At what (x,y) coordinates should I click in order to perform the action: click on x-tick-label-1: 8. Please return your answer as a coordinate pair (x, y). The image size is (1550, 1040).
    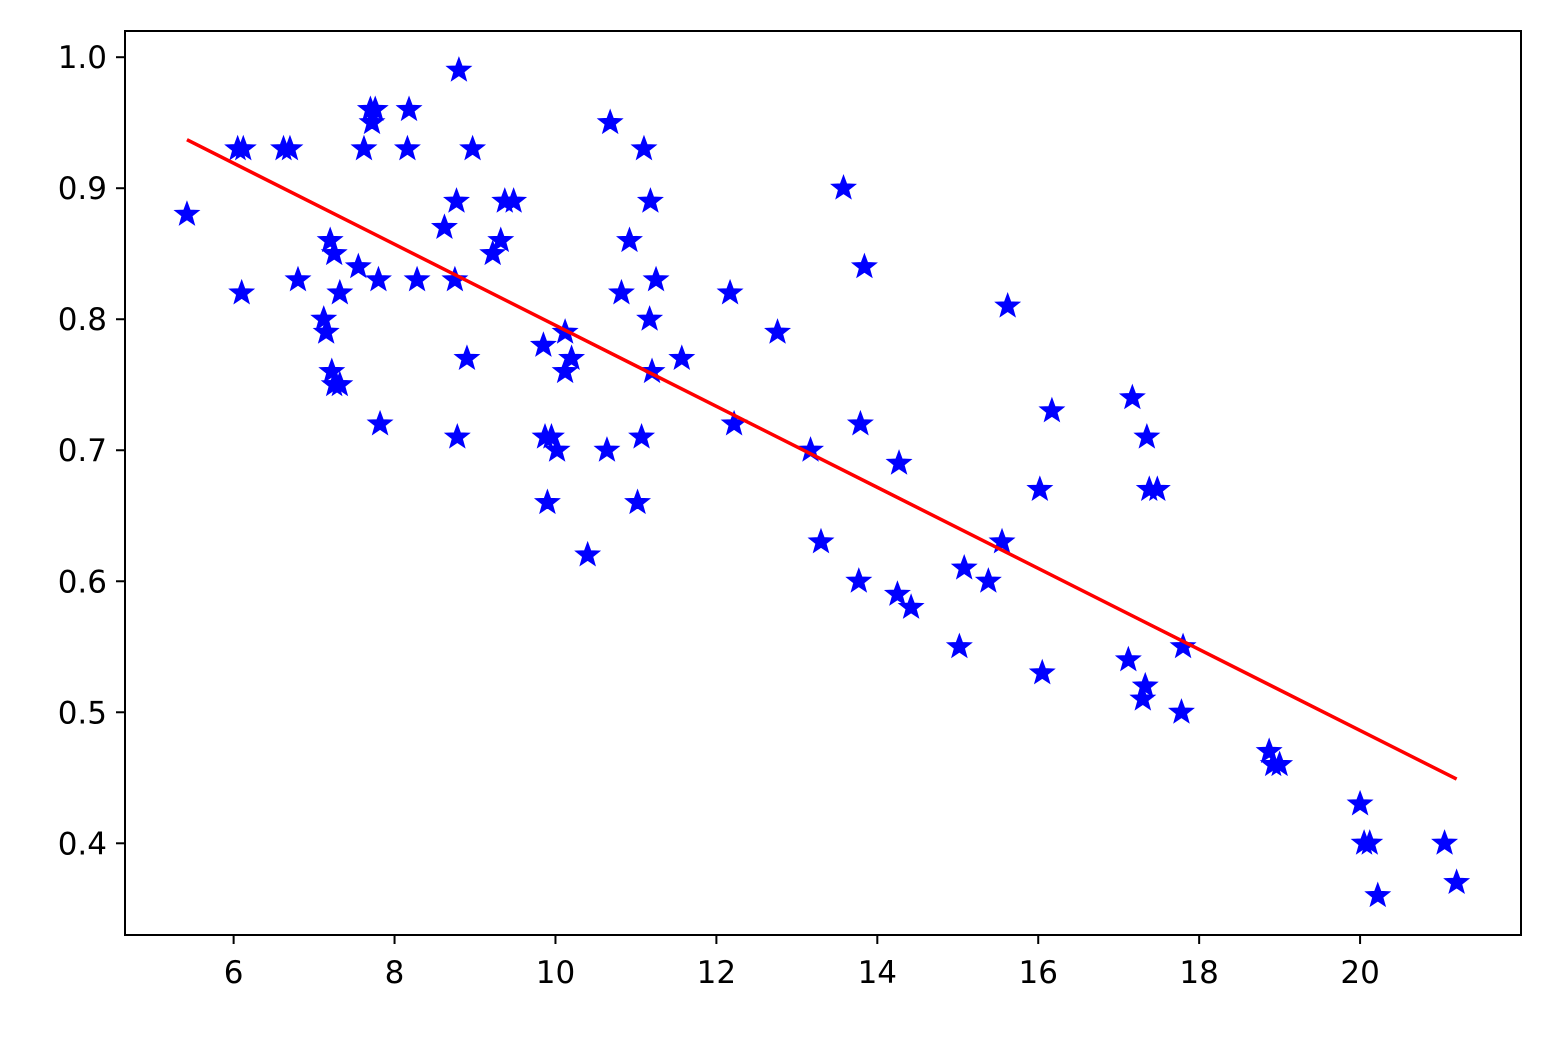
    Looking at the image, I should click on (395, 973).